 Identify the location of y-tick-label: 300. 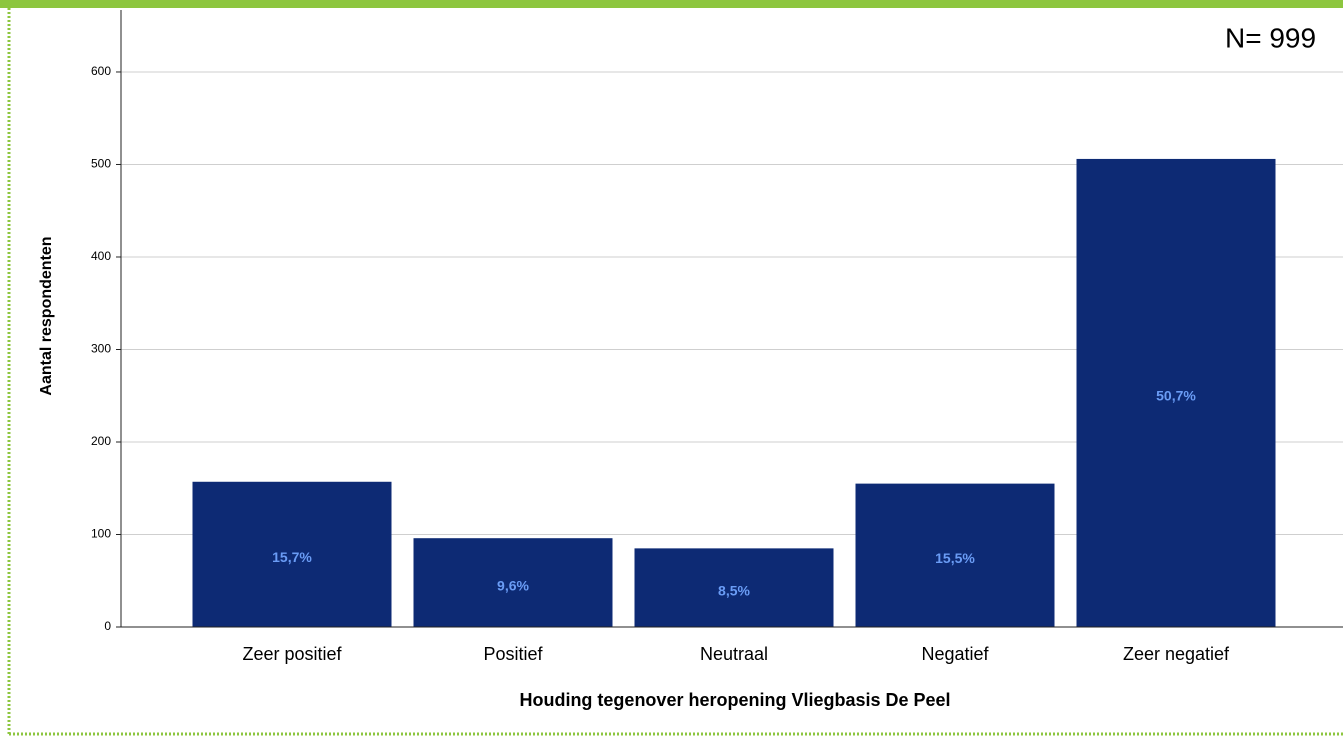
(101, 349).